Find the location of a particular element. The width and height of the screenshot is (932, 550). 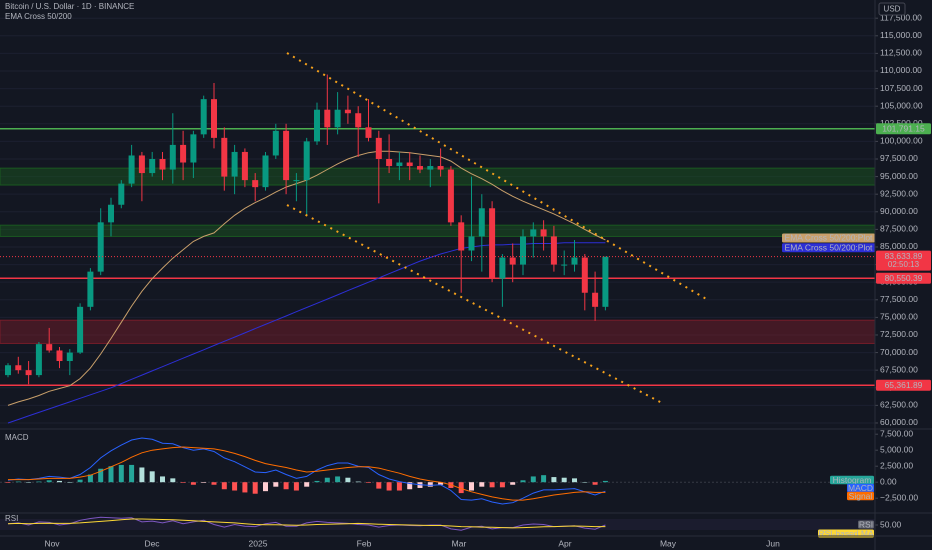

price-label: 80,550.39 is located at coordinates (904, 278).